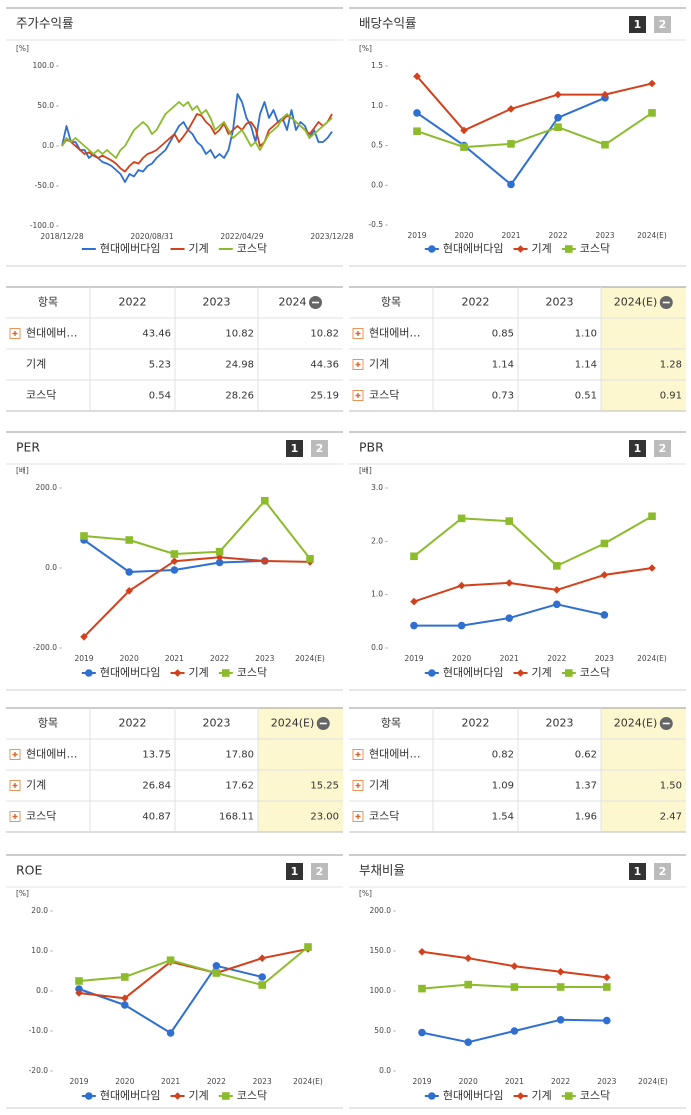  What do you see at coordinates (48, 302) in the screenshot?
I see `column-header: 항목` at bounding box center [48, 302].